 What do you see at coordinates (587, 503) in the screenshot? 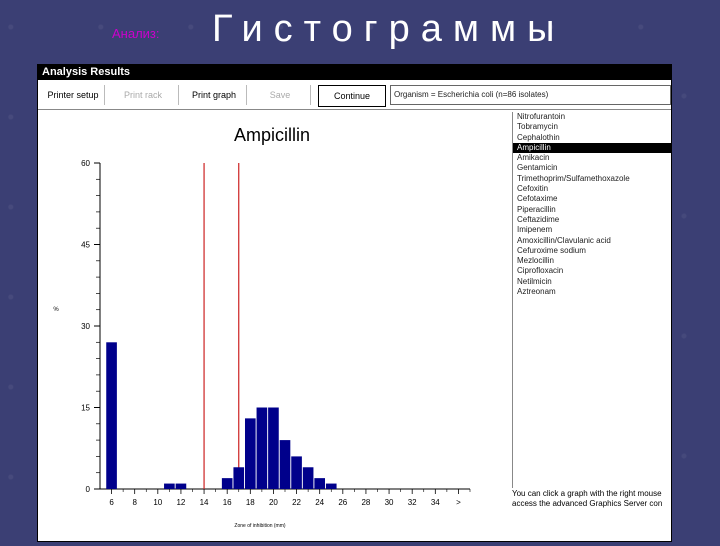
I see `info-line-2: access the advanced Graphics Server con` at bounding box center [587, 503].